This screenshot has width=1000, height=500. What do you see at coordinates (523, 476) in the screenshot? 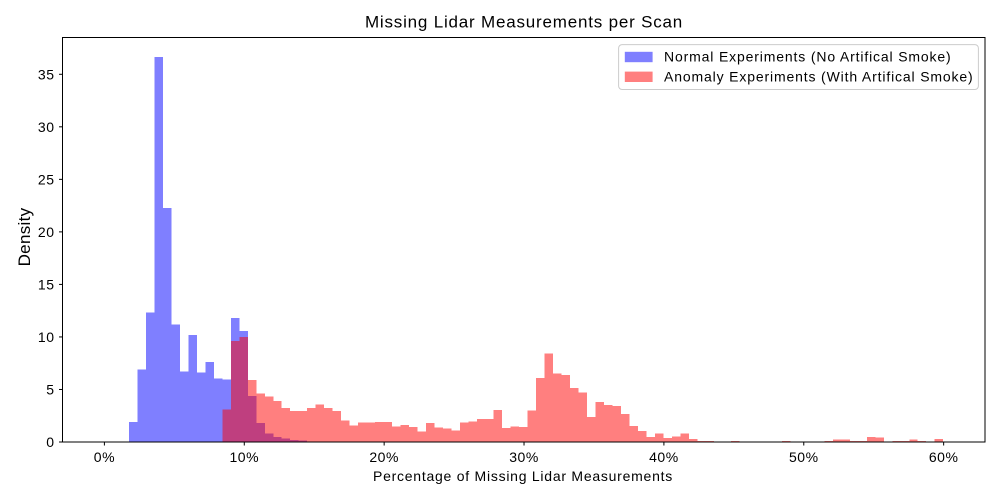
I see `svg-text:Percentage of Missing Lidar Me: Percentage of Missing Lidar Measurements` at bounding box center [523, 476].